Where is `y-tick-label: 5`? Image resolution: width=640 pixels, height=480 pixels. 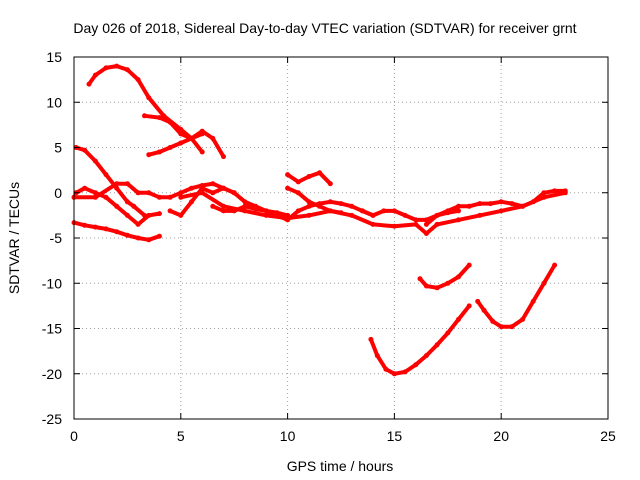
y-tick-label: 5 is located at coordinates (58, 148).